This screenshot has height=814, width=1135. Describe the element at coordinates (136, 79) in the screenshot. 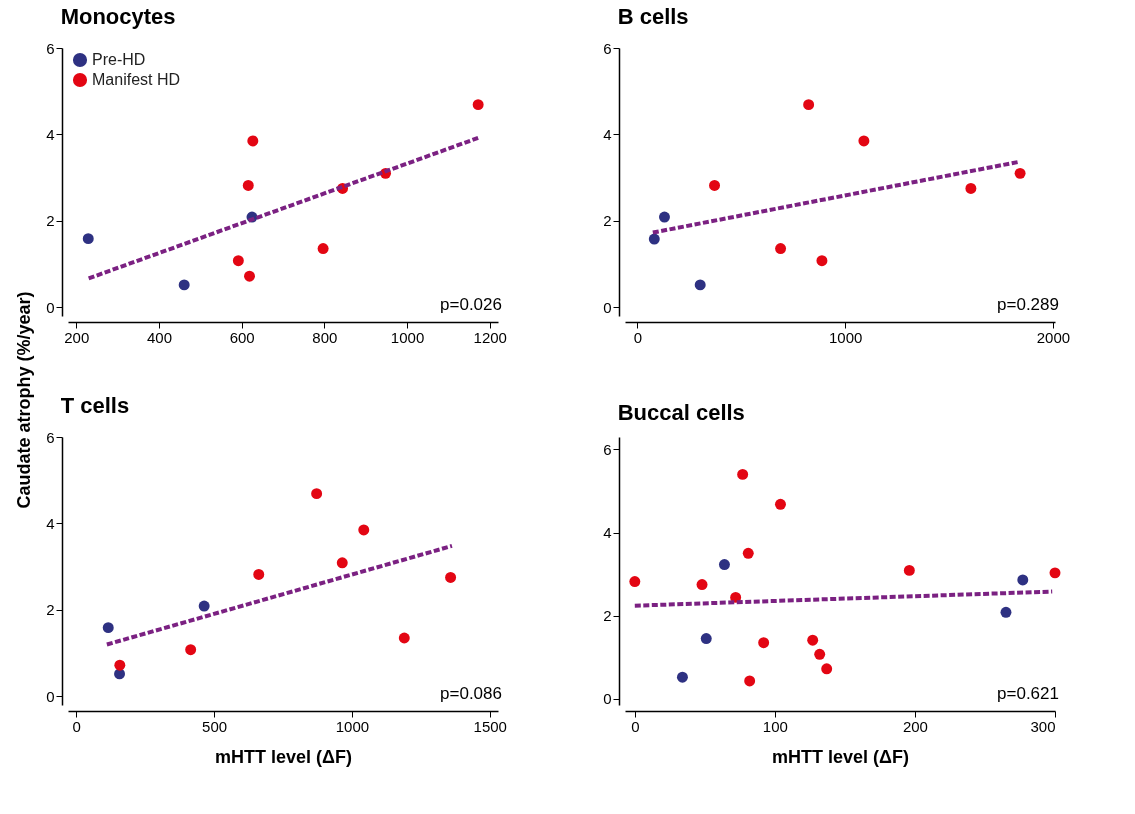

I see `legend-label: Manifest HD` at that location.